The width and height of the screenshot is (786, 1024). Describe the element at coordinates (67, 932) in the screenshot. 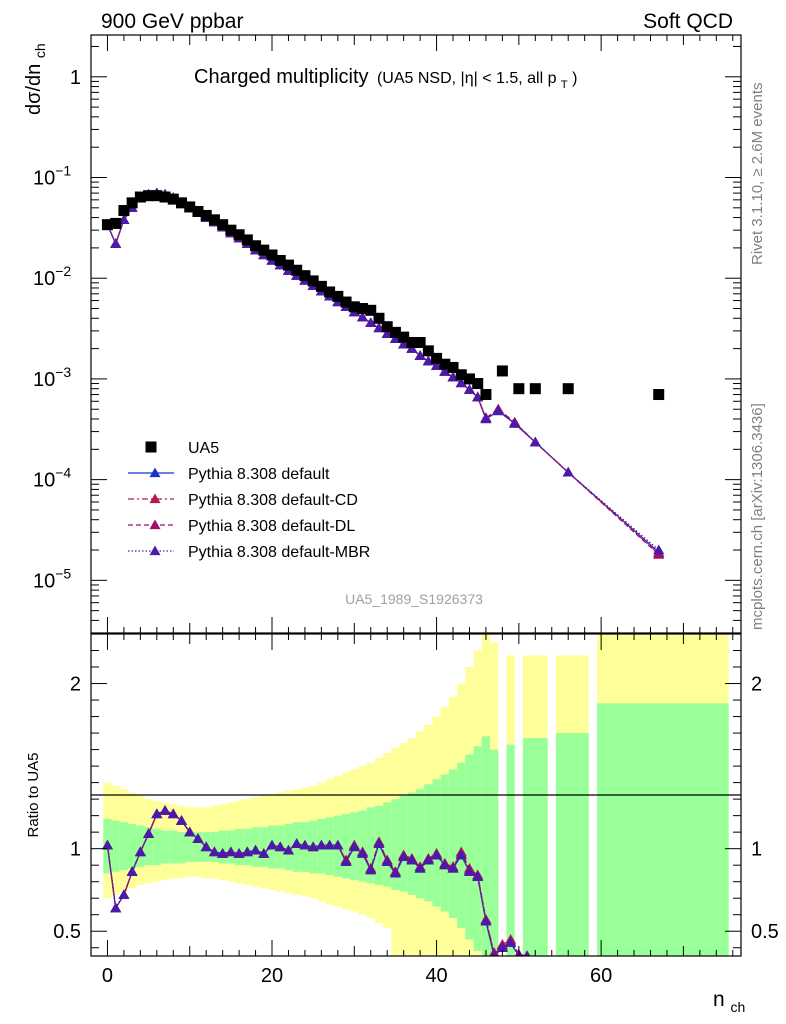

I see `ratio-ytick-label: 0.5` at that location.